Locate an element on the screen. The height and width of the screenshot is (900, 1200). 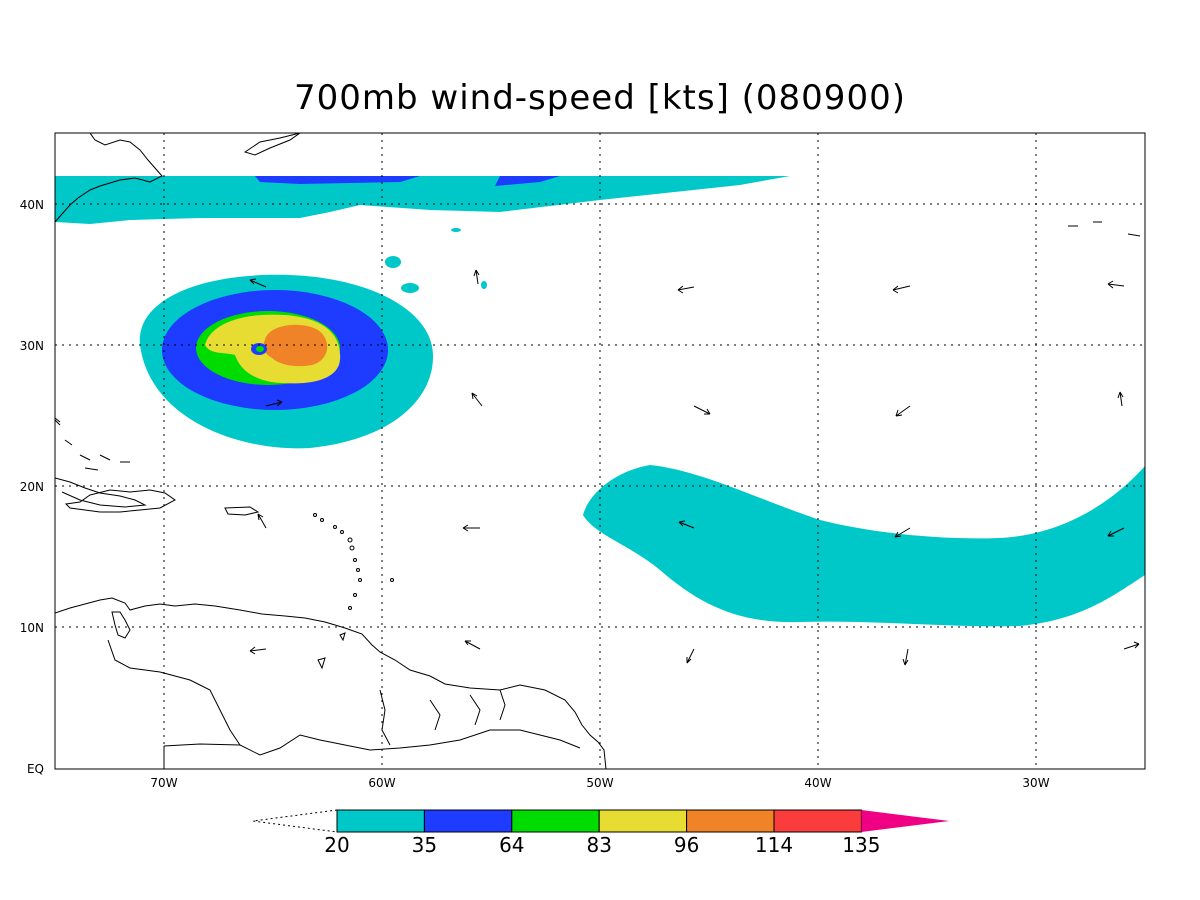
y-tick-label: EQ is located at coordinates (35, 769).